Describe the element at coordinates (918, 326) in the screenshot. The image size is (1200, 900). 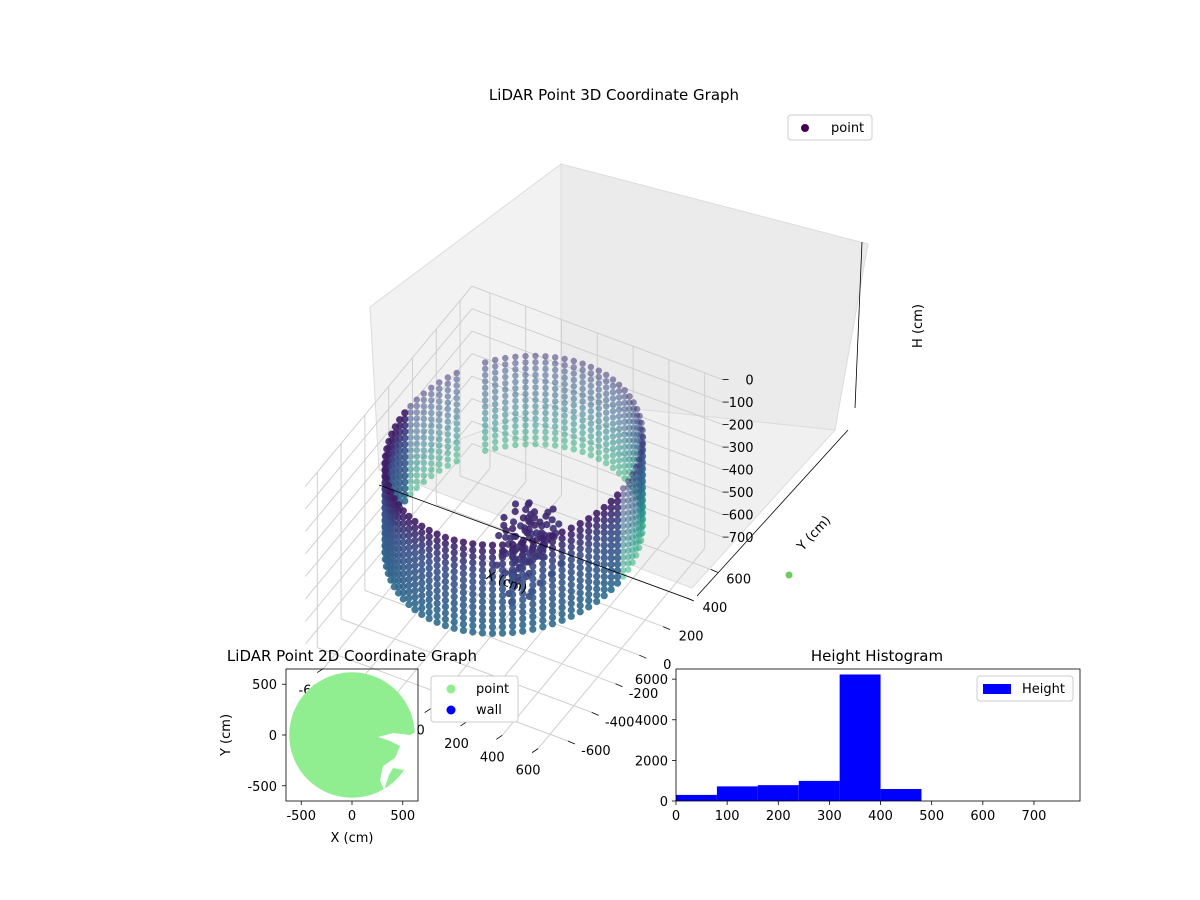
I see `z-axis-label-3d: H (cm)` at that location.